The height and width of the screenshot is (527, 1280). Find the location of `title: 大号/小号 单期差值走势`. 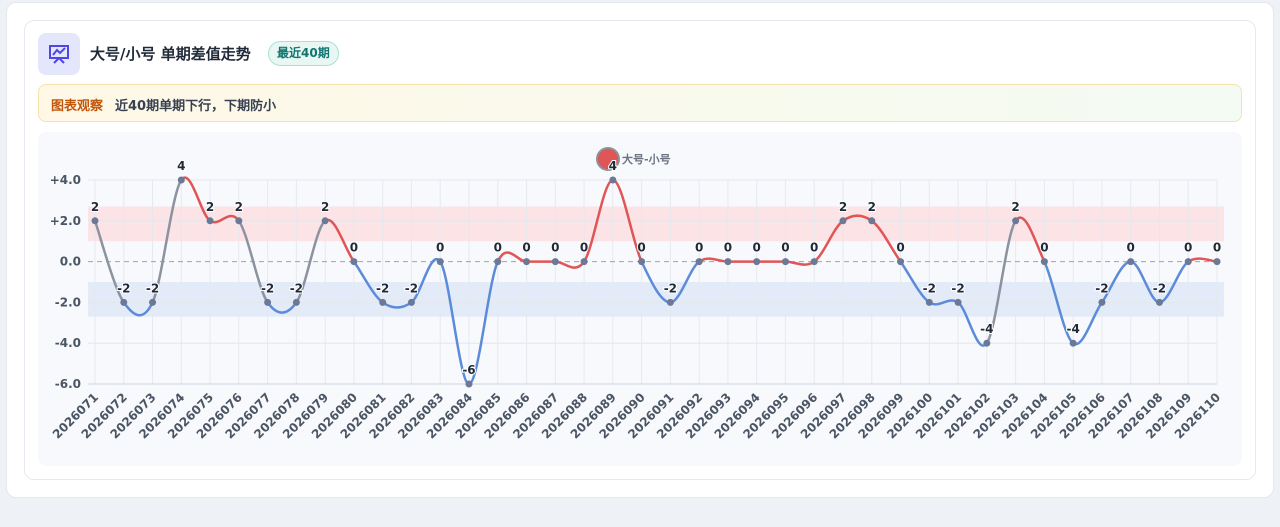

title: 大号/小号 单期差值走势 is located at coordinates (170, 54).